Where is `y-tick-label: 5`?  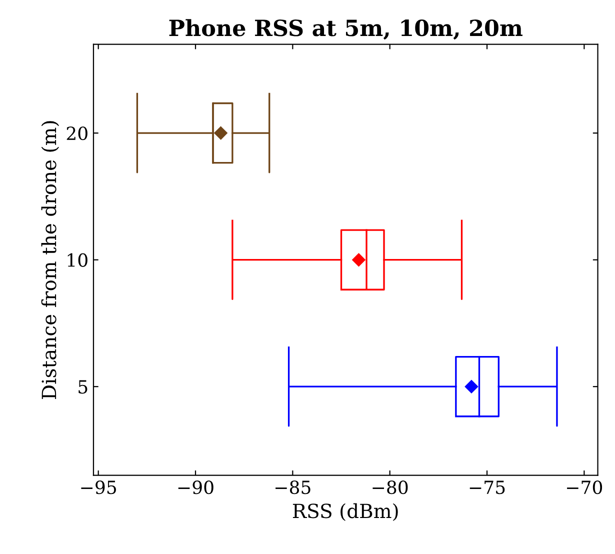
y-tick-label: 5 is located at coordinates (83, 387).